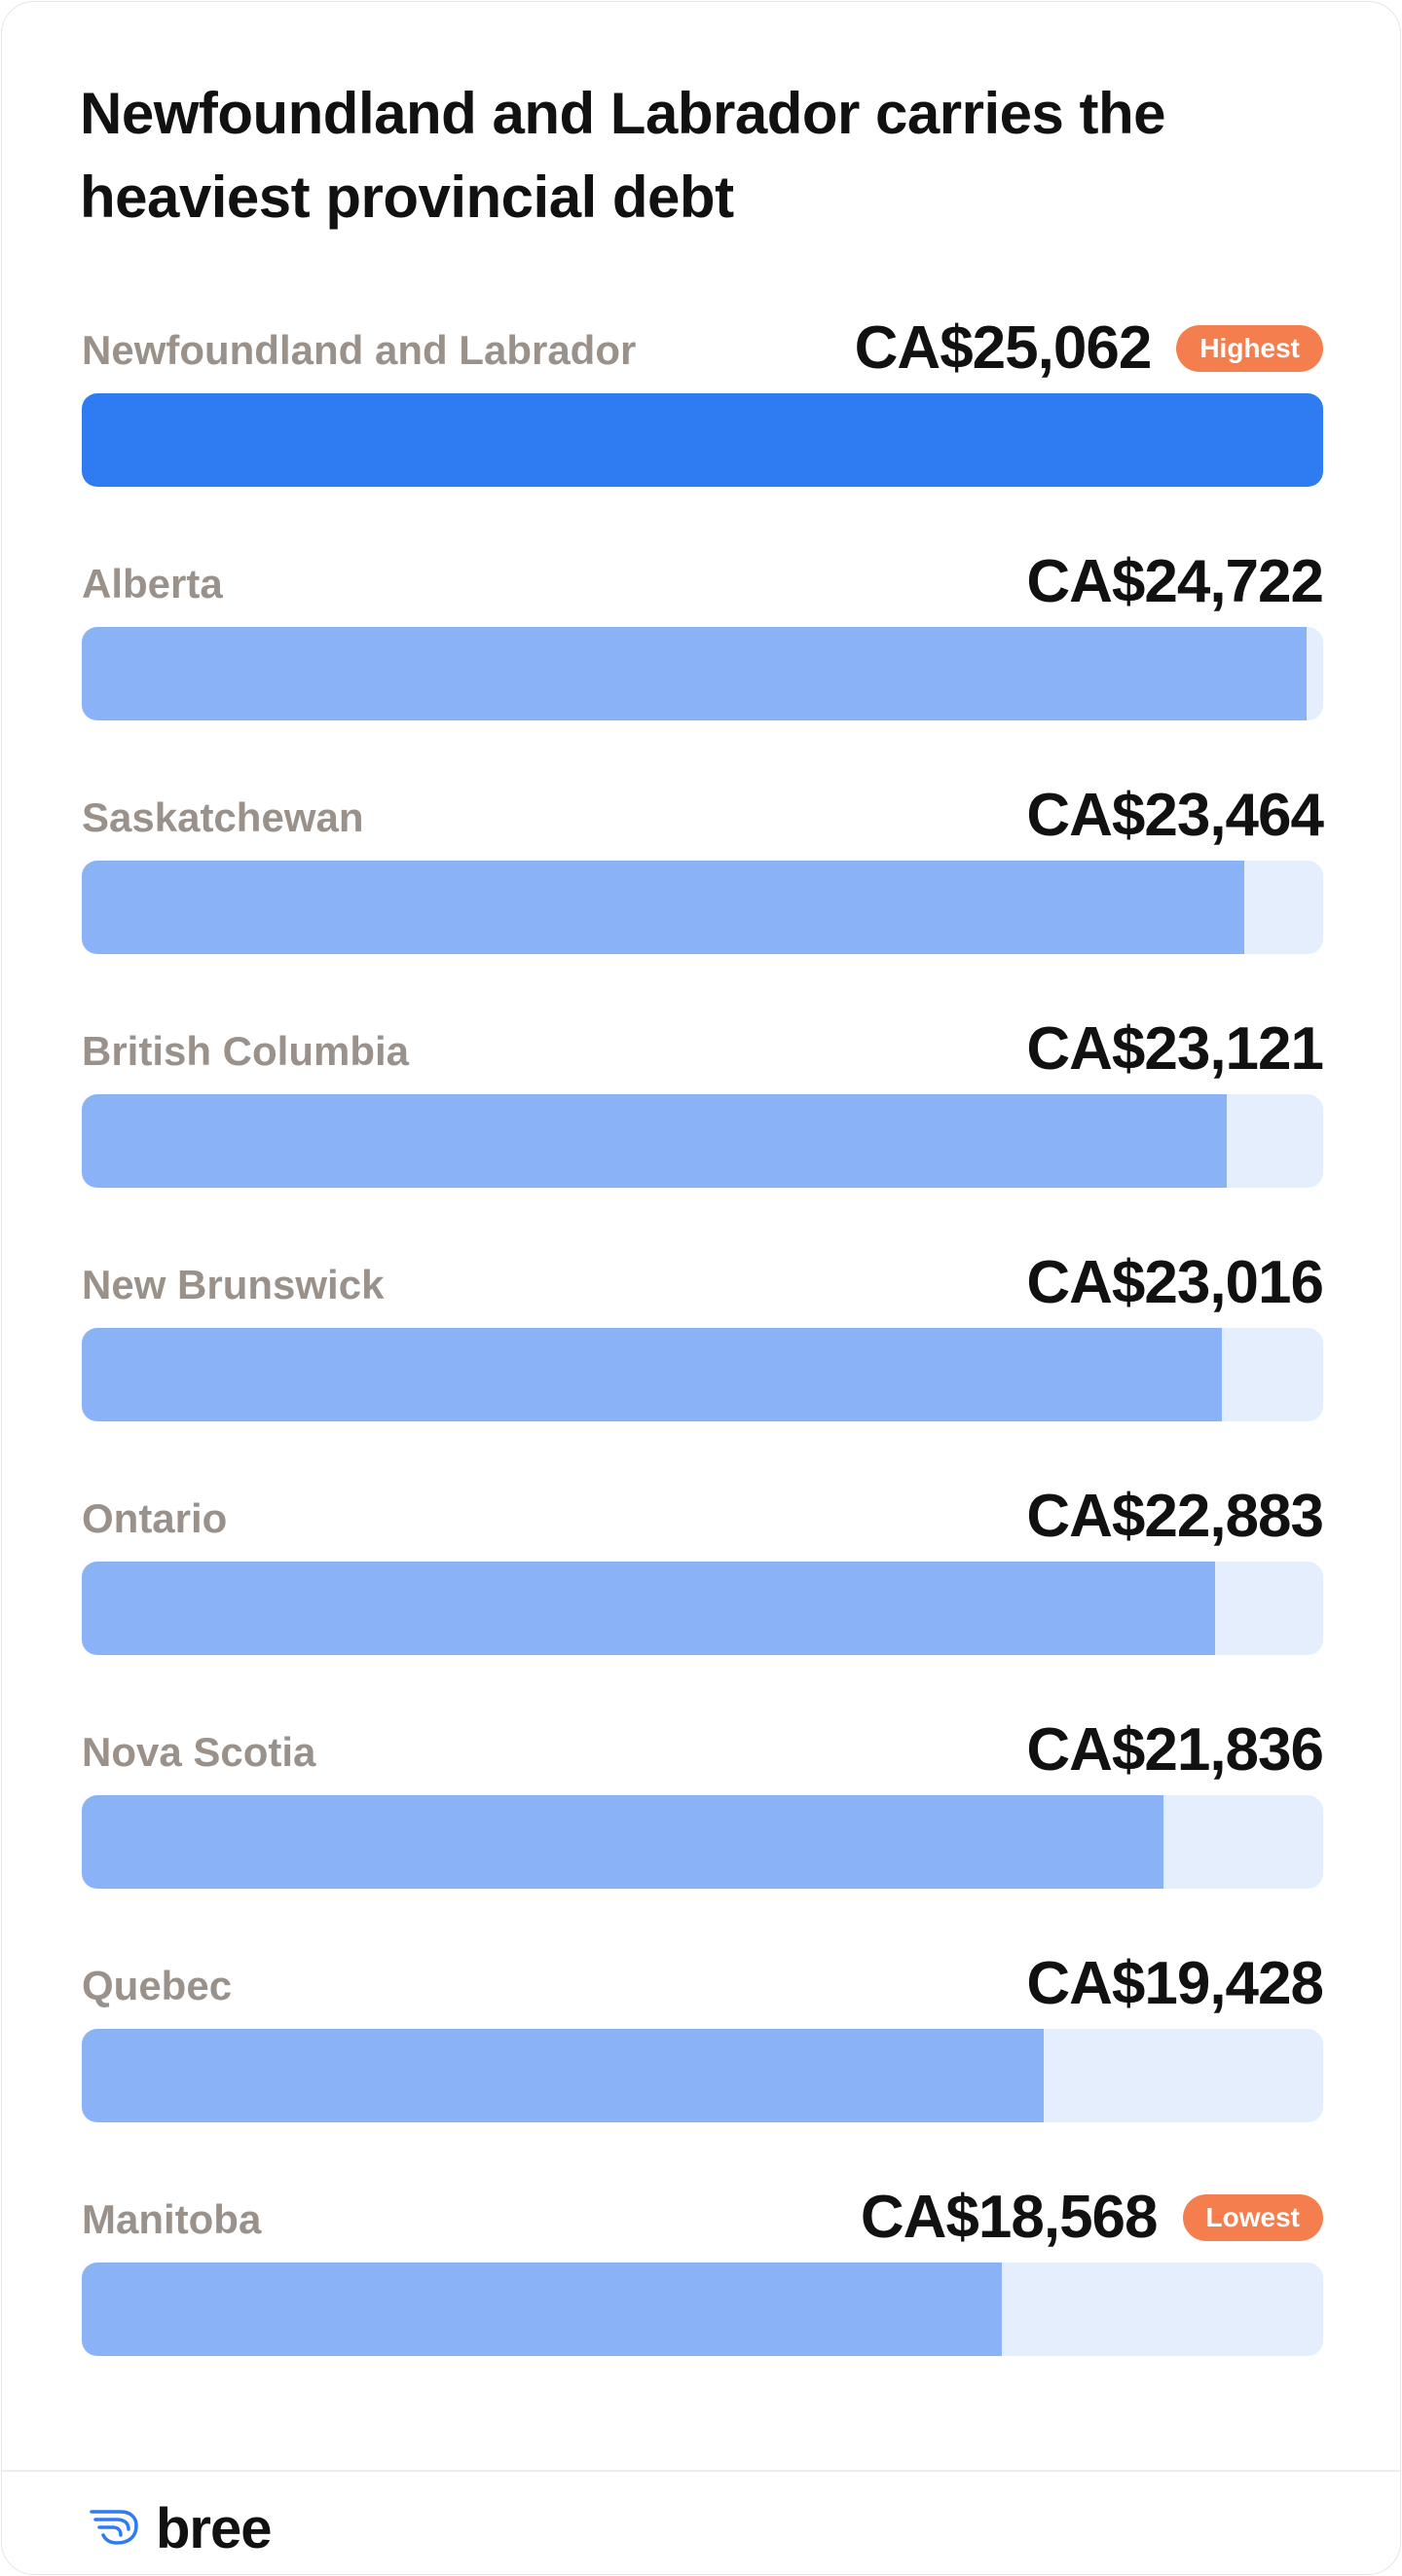 This screenshot has height=2576, width=1402. I want to click on bar-row: New Brunswick CA$23,016, so click(703, 1345).